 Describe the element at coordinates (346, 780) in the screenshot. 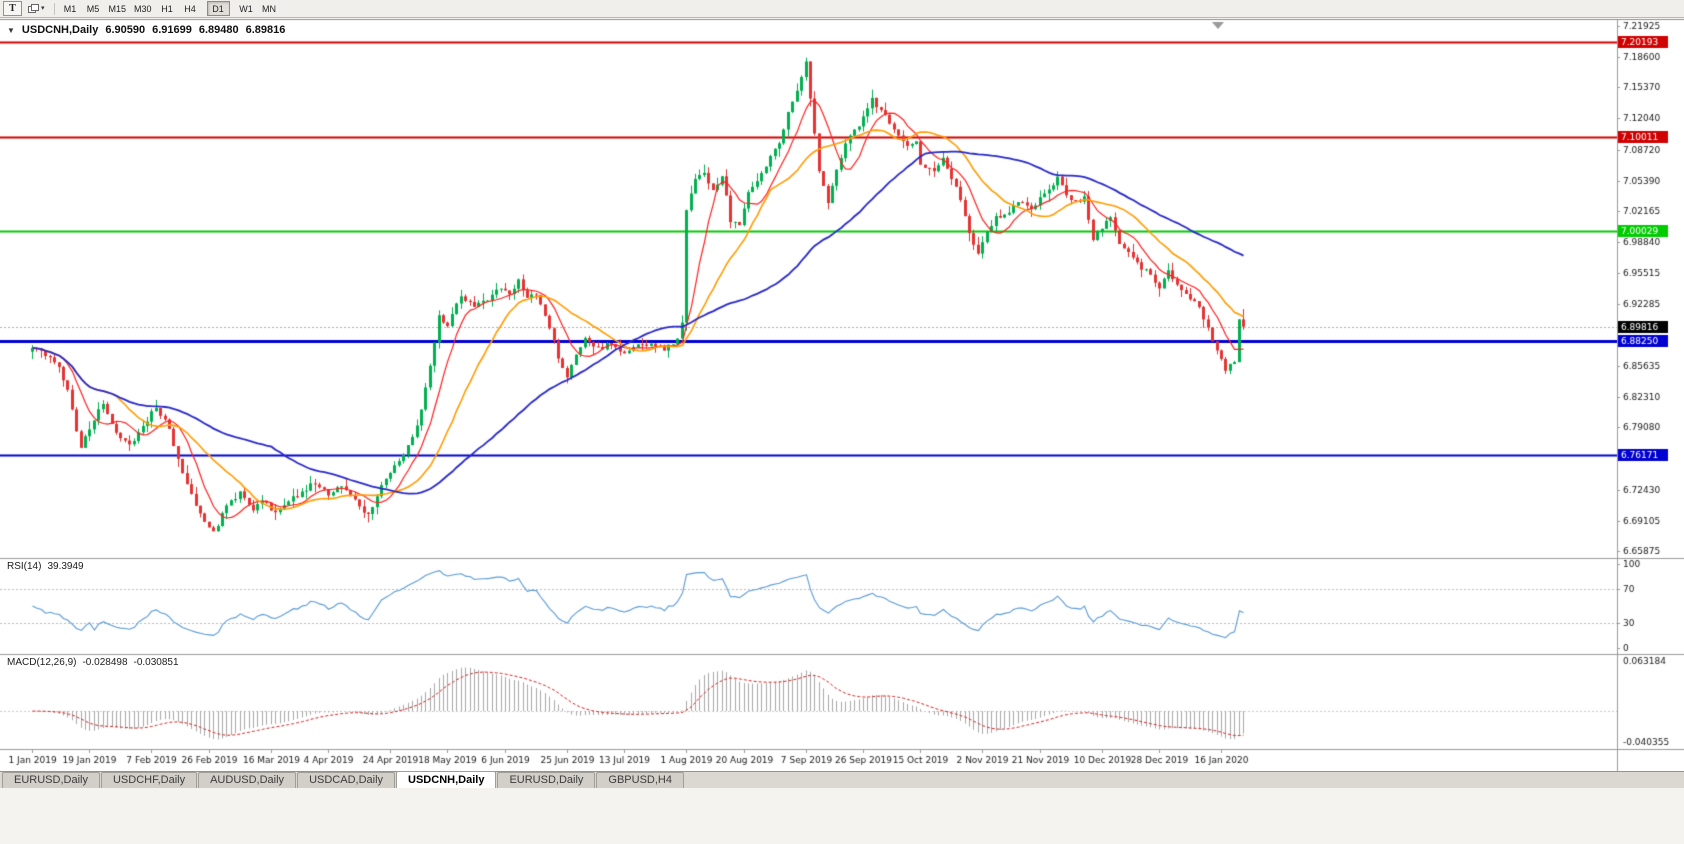

I see `chart-tab-3-usdcad-daily: USDCAD,Daily` at that location.